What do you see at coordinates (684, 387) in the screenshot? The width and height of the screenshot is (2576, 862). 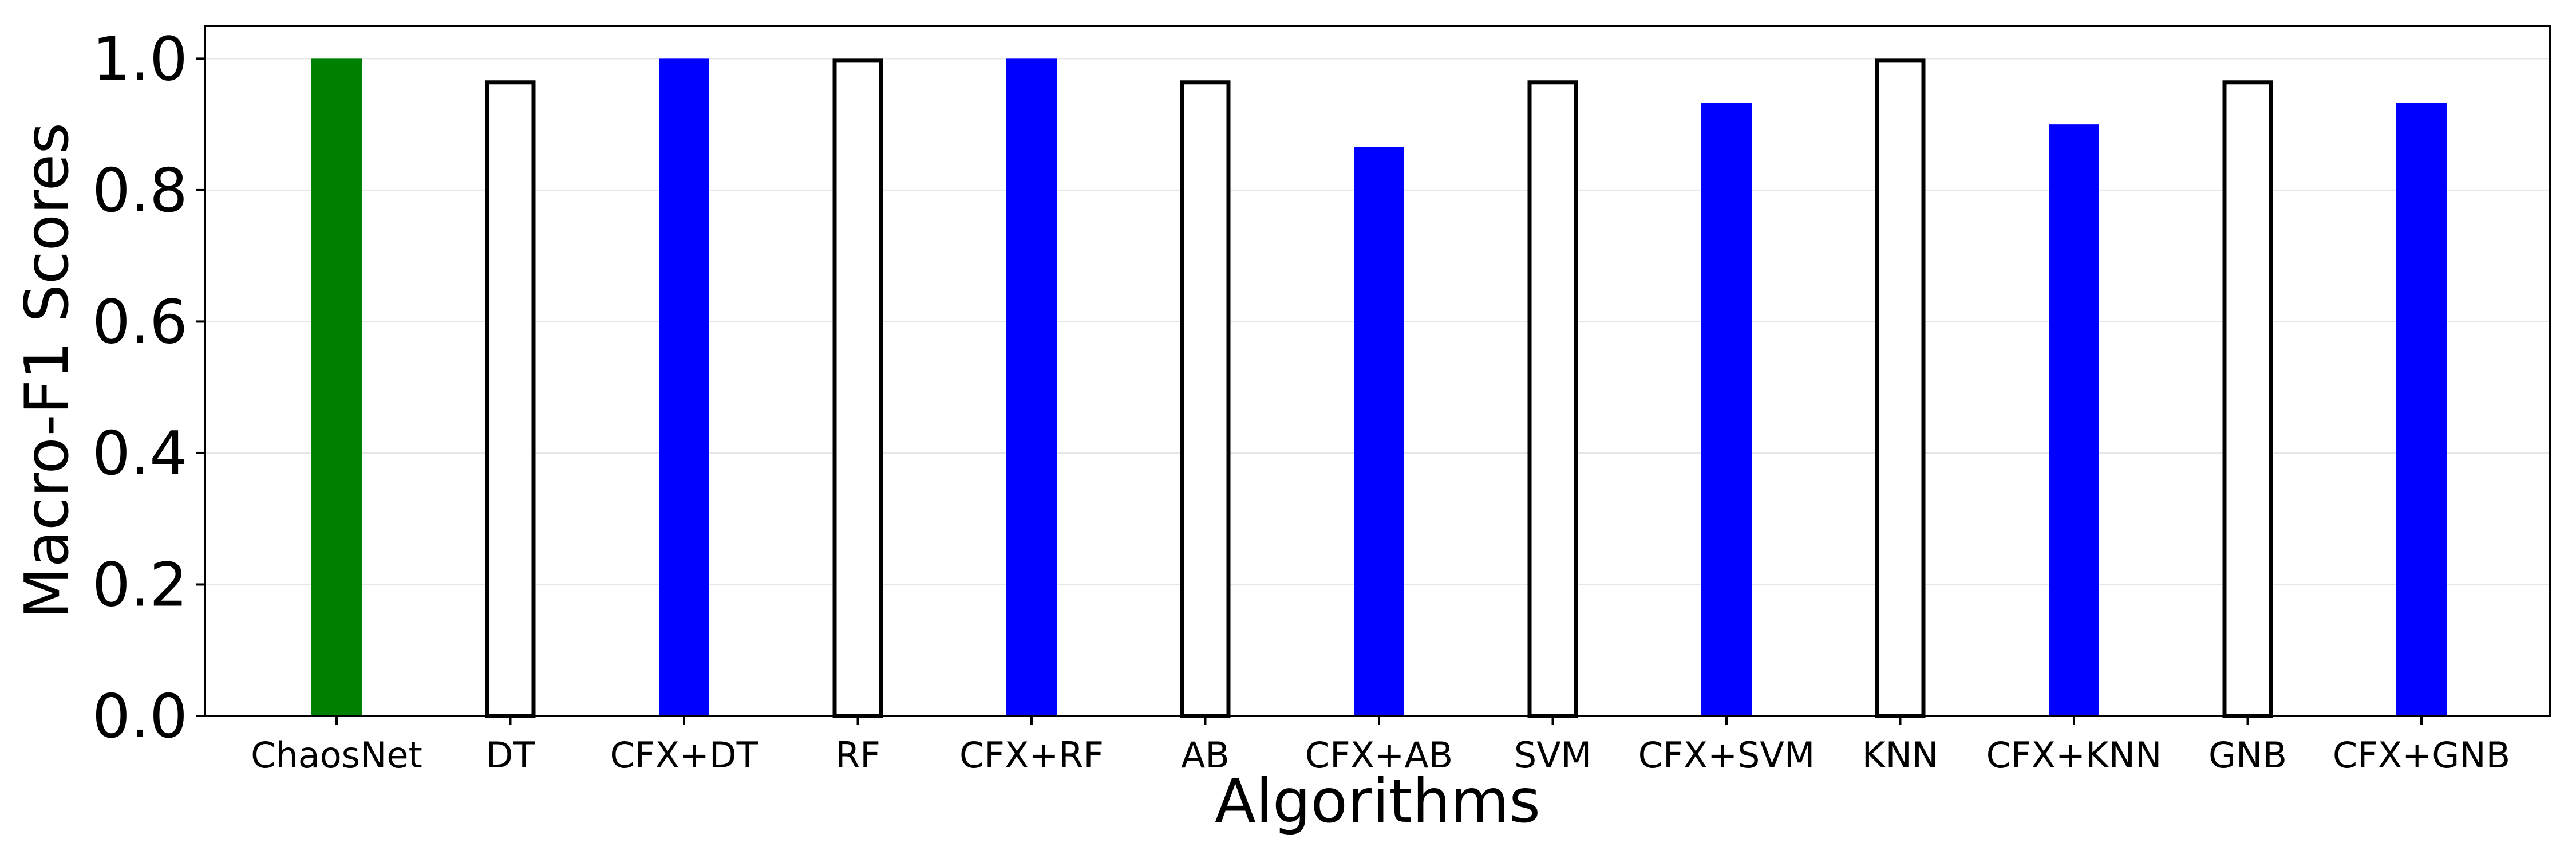 I see `bar-cfx-dt` at bounding box center [684, 387].